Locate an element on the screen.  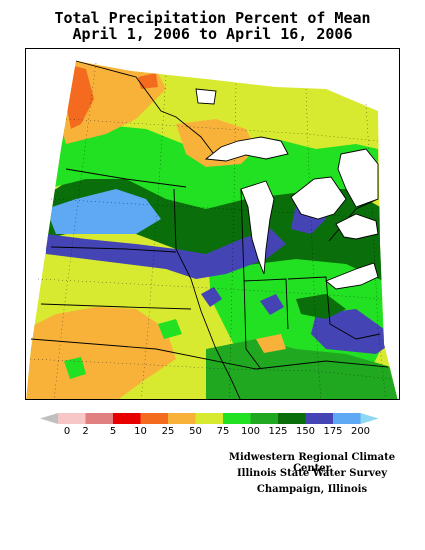
field-blue-purple-band is located at coordinates (166, 254).